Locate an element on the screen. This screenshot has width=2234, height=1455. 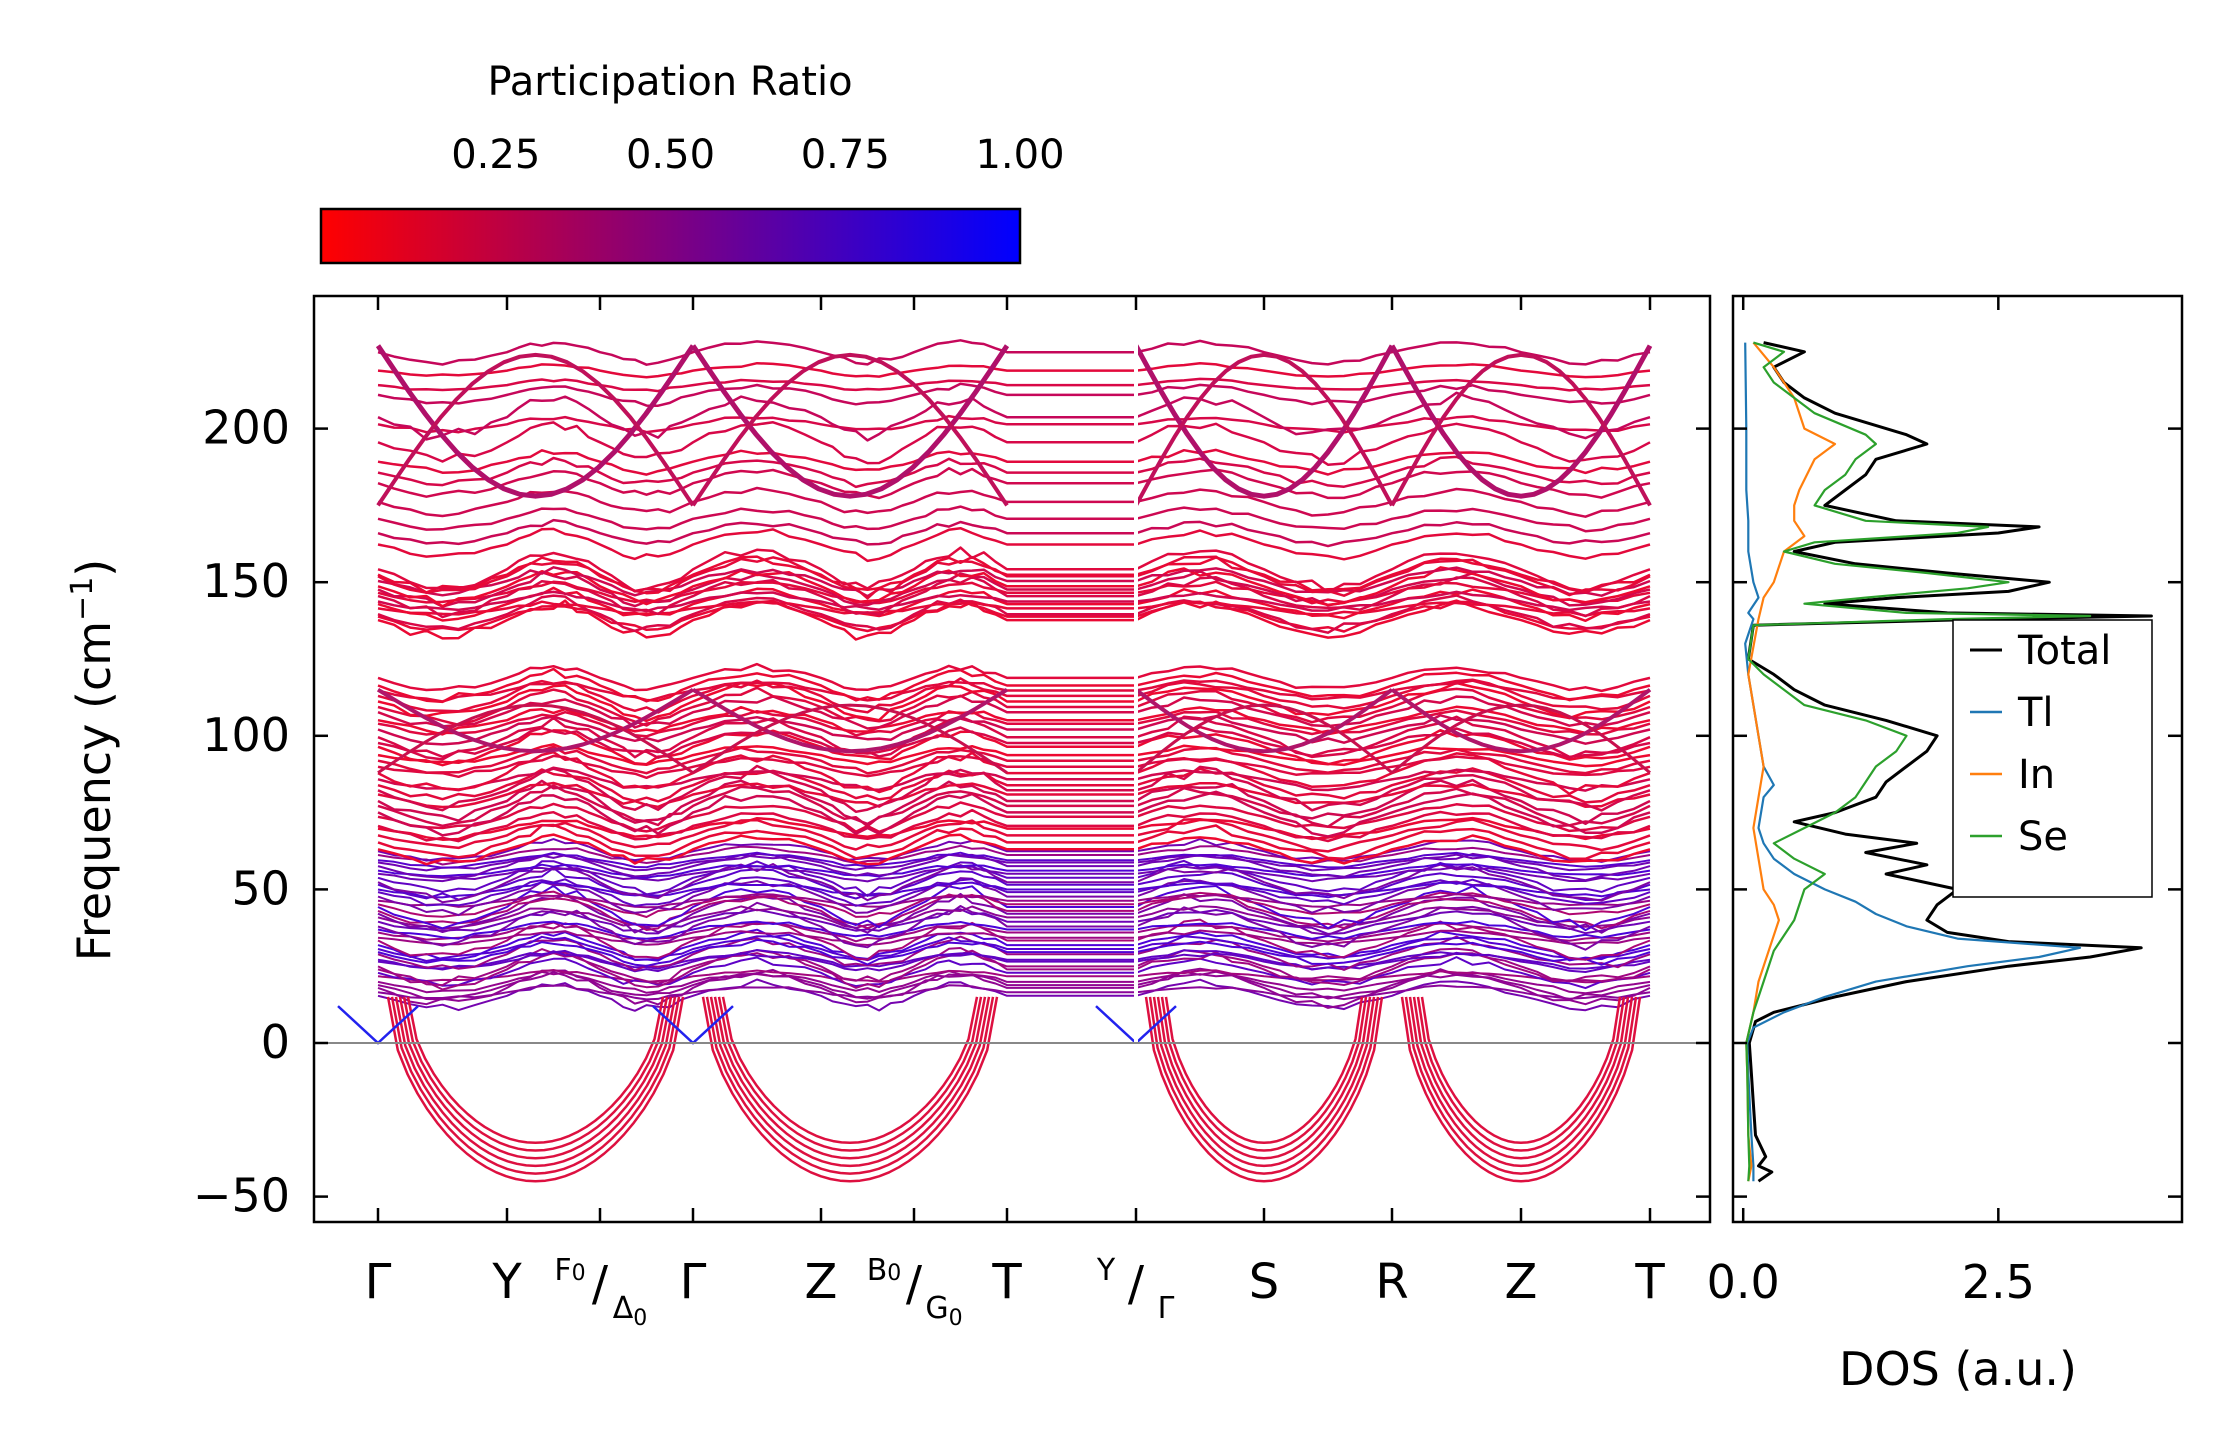
y-tick-labels: −50 0 50 100 150 200 is located at coordinates (241, 812).